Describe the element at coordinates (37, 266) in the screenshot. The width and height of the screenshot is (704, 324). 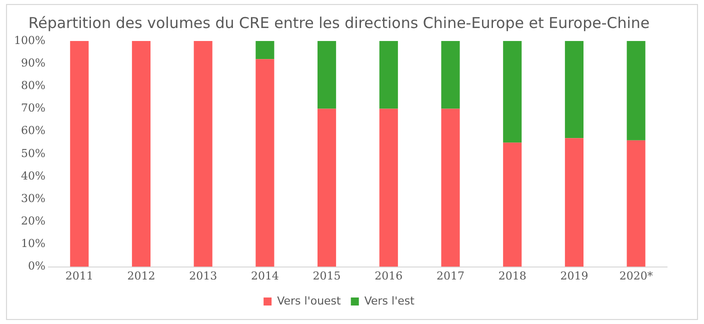
I see `y-tick-label: 0%` at that location.